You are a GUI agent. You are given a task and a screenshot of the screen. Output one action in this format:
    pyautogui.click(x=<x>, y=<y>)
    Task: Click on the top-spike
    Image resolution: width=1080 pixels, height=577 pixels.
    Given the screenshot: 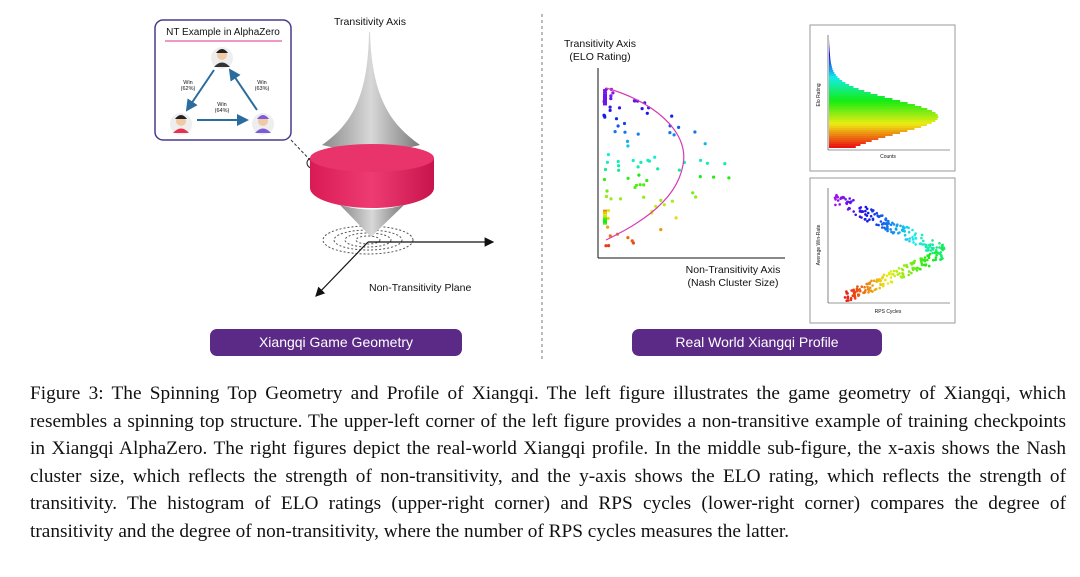 What is the action you would take?
    pyautogui.click(x=371, y=92)
    